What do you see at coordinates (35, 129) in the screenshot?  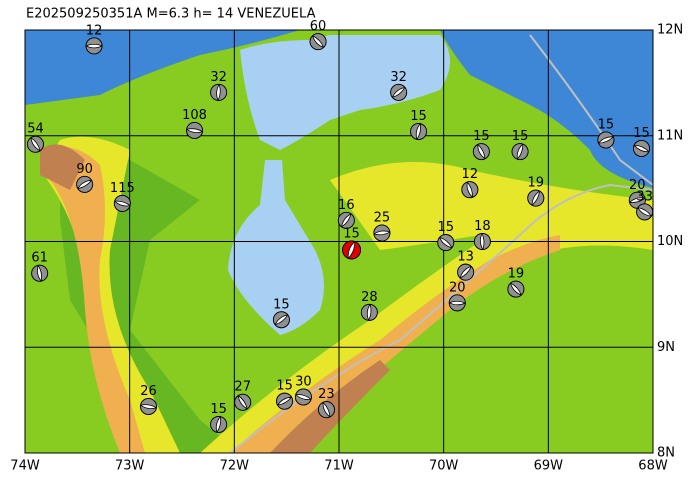 I see `depth-label: 54` at bounding box center [35, 129].